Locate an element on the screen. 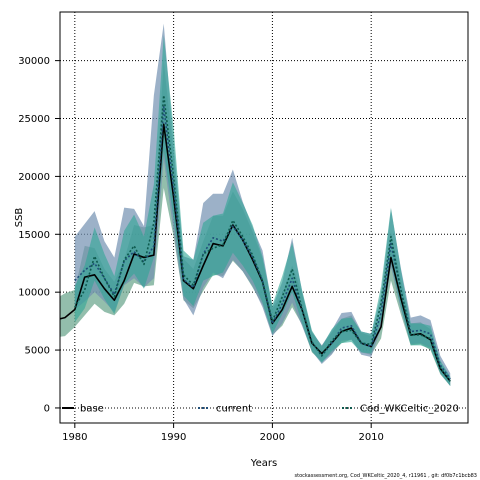 This screenshot has height=480, width=480. x-axis-ticks: 1980 1990 2000 2010 is located at coordinates (223, 433).